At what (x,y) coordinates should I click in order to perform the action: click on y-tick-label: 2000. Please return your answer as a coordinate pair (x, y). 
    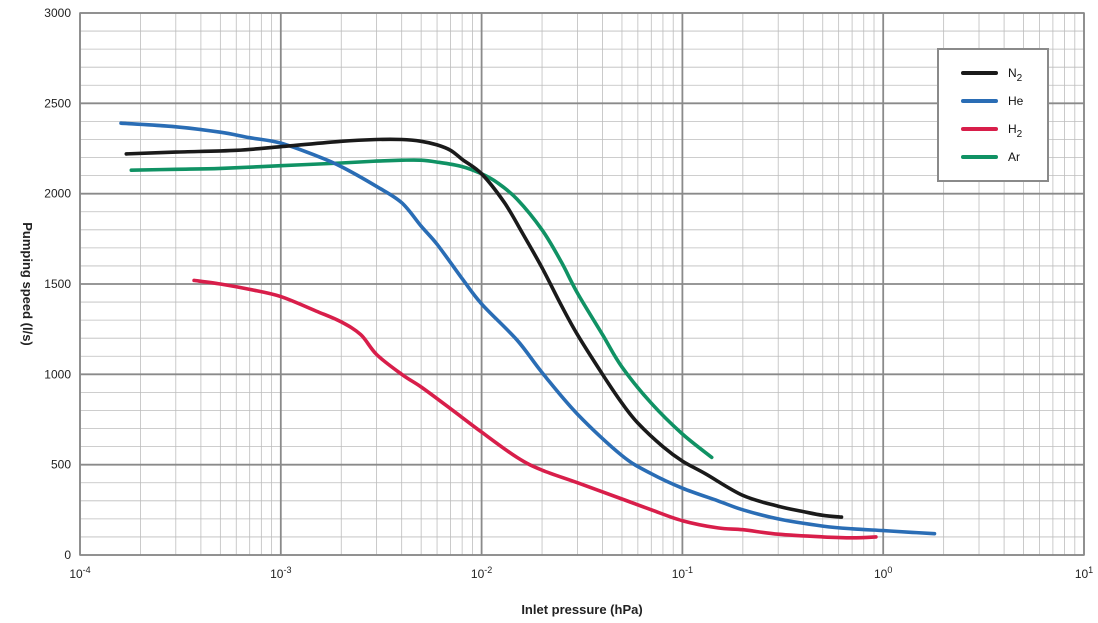
    Looking at the image, I should click on (57, 194).